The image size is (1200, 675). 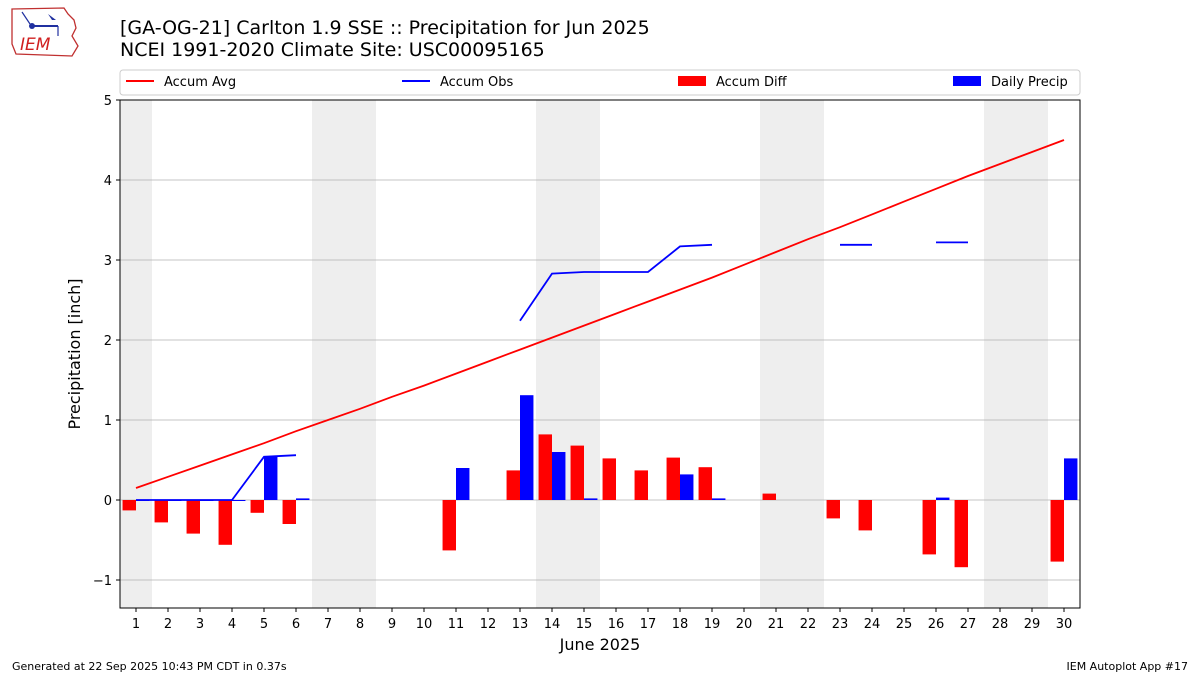 What do you see at coordinates (752, 82) in the screenshot?
I see `legend-label: Accum Diff` at bounding box center [752, 82].